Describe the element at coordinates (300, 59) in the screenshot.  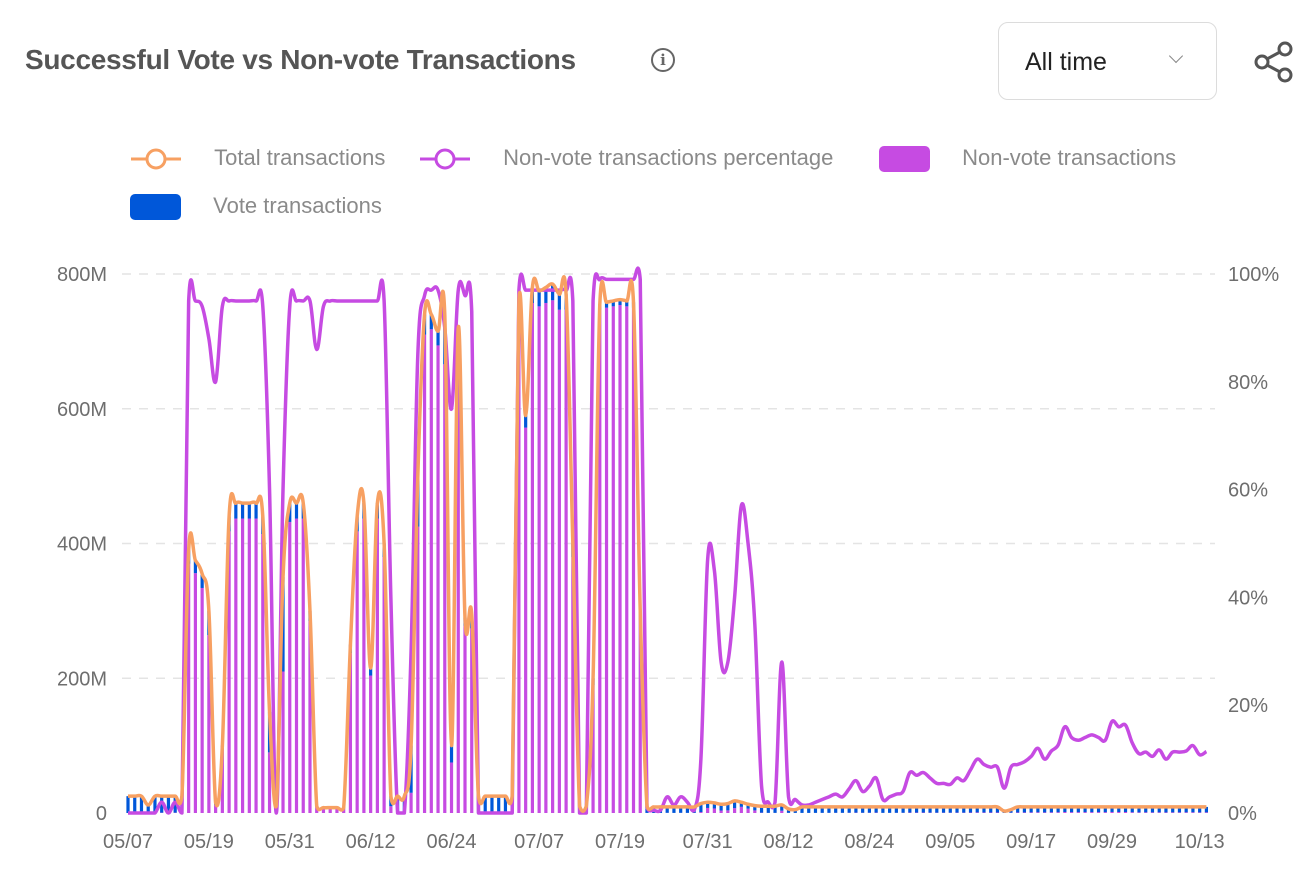
I see `chart-title: Successful Vote vs Non-vote Transactions` at that location.